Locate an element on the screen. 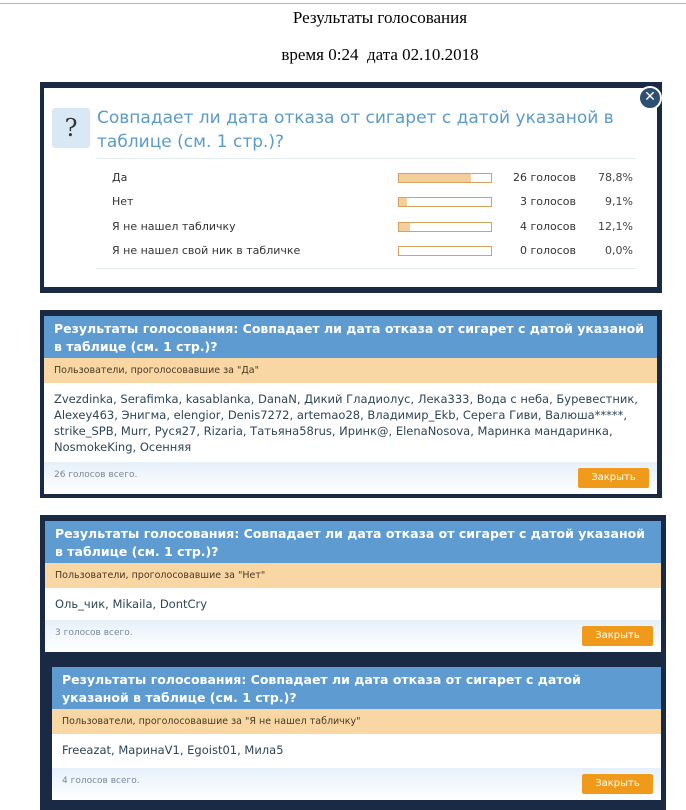 Image resolution: width=686 pixels, height=810 pixels. option-votes: 3 голосов is located at coordinates (547, 201).